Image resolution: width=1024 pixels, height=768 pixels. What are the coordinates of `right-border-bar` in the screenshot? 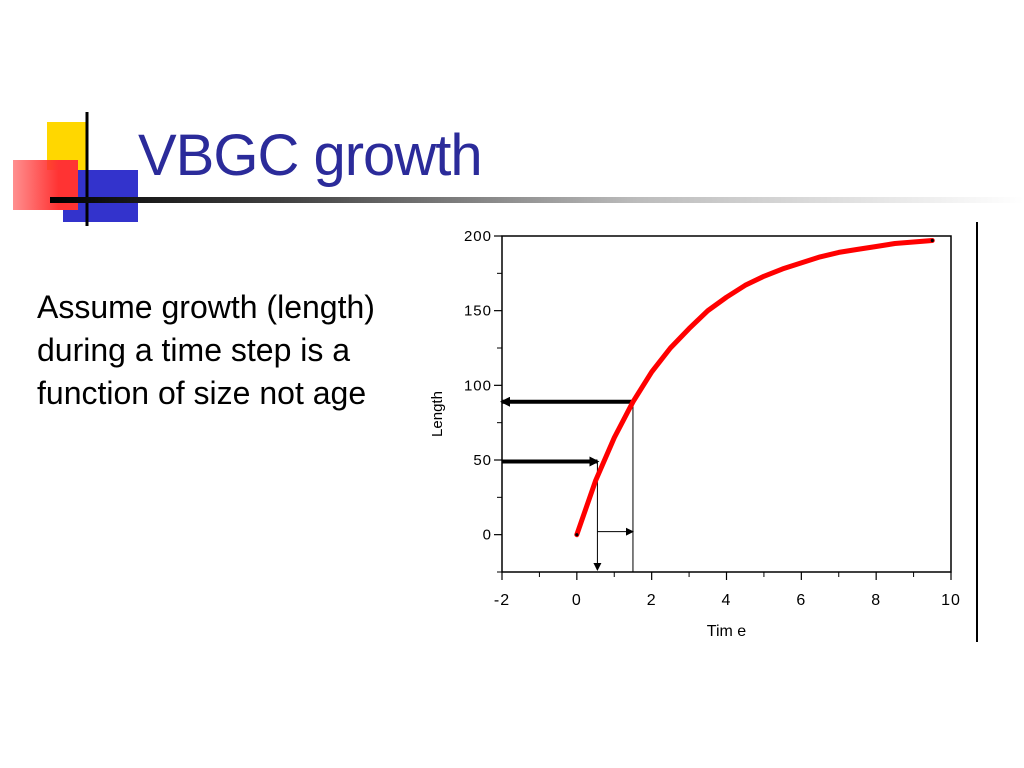 It's located at (977, 432).